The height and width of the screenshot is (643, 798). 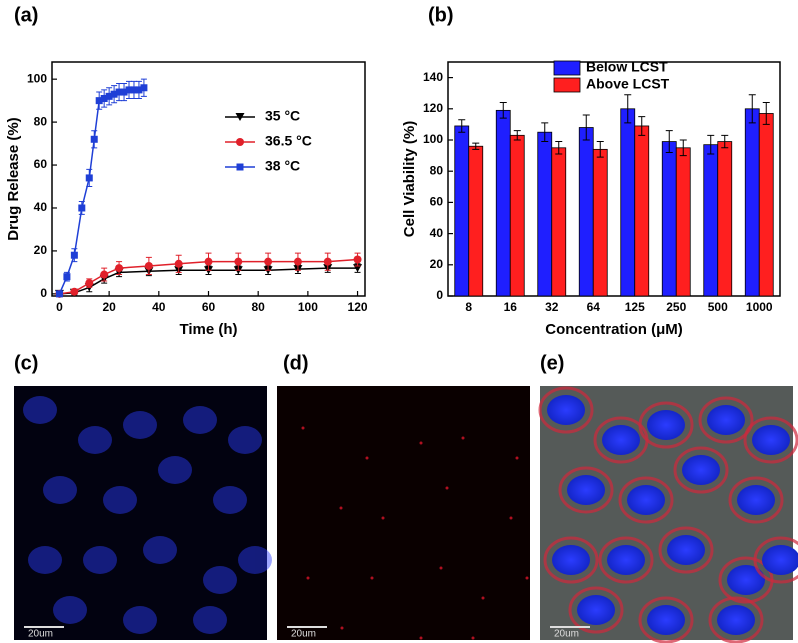 I want to click on nuclei, so click(x=147, y=515).